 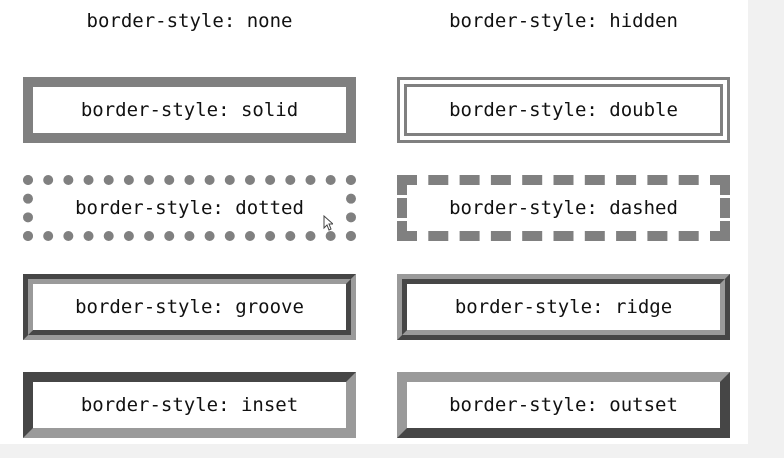 I want to click on mouse-pointer-icon, so click(x=328, y=223).